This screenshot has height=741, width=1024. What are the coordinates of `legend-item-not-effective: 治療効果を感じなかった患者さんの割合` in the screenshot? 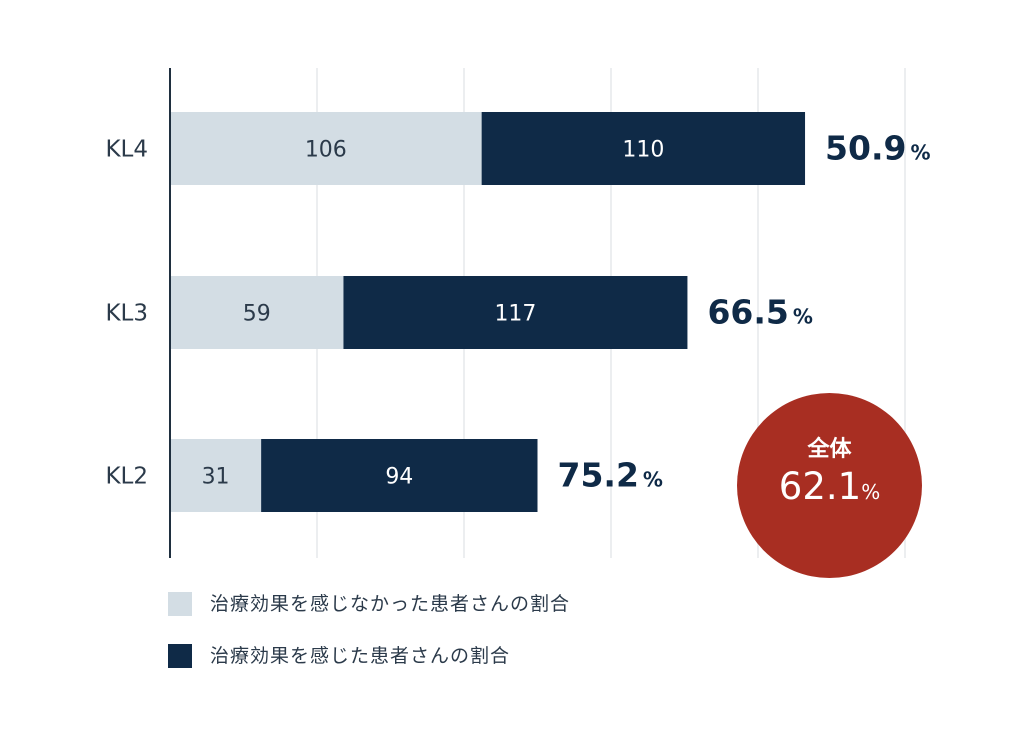 It's located at (468, 606).